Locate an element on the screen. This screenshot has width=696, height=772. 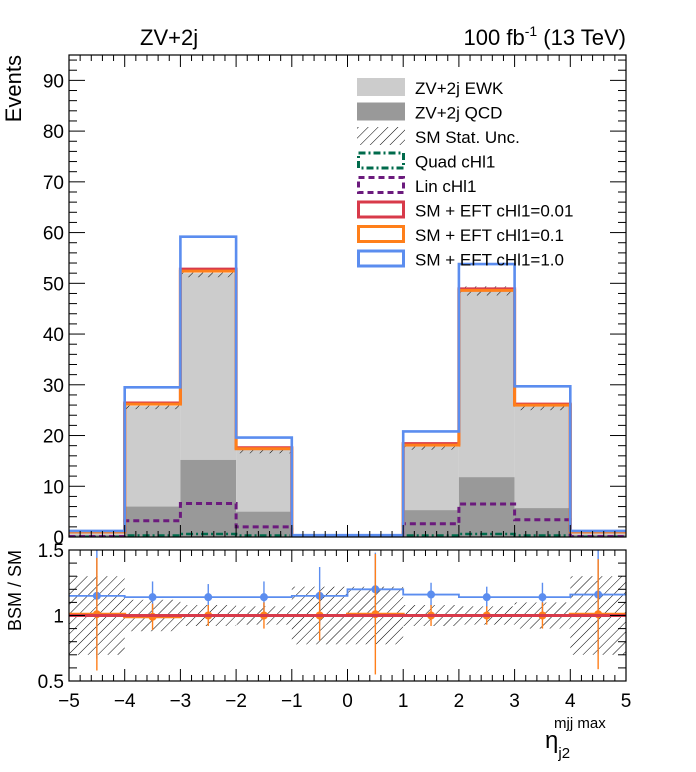
y-tick-label: 20 is located at coordinates (53, 437).